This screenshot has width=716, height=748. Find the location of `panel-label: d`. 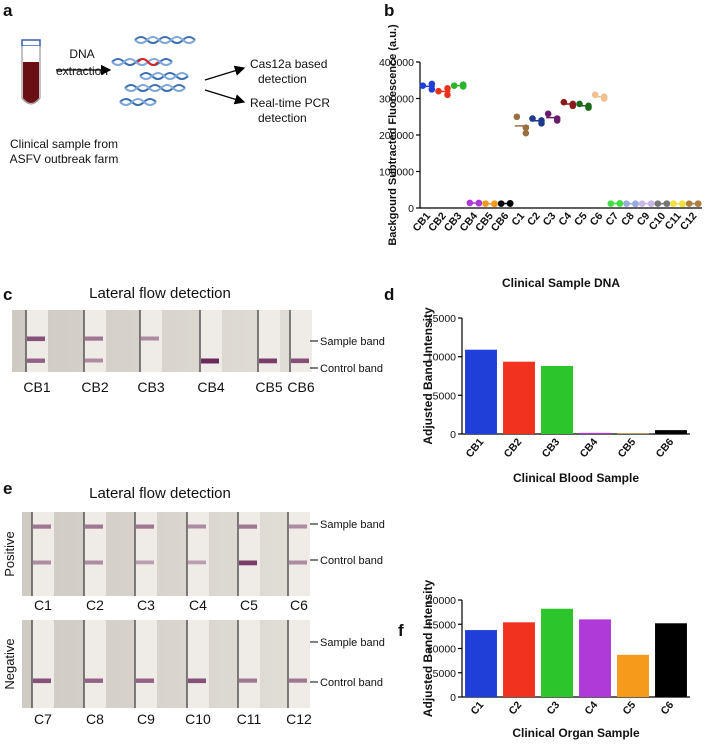

panel-label: d is located at coordinates (389, 294).